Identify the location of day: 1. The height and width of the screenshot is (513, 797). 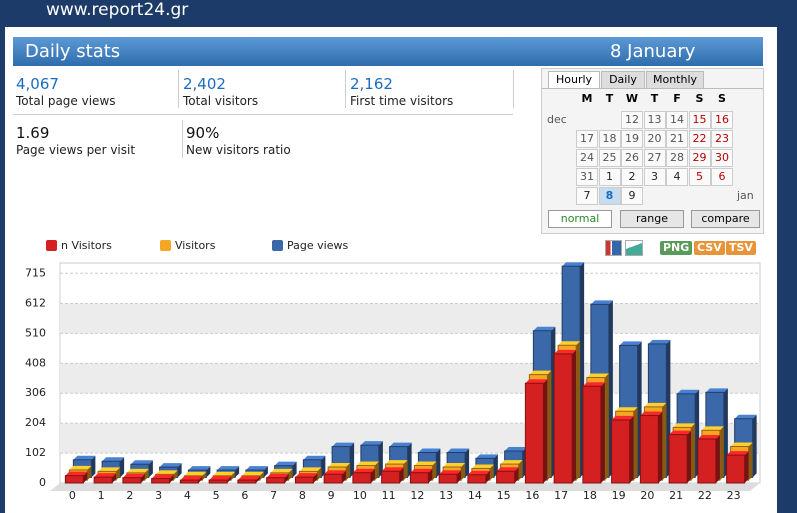
(609, 177).